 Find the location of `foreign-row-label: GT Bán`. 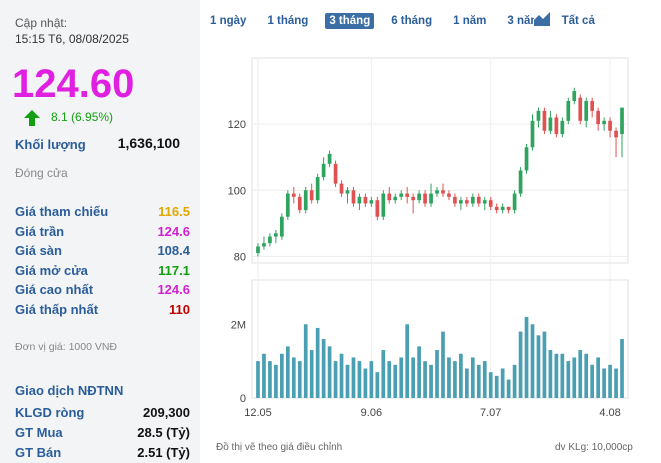

foreign-row-label: GT Bán is located at coordinates (38, 452).